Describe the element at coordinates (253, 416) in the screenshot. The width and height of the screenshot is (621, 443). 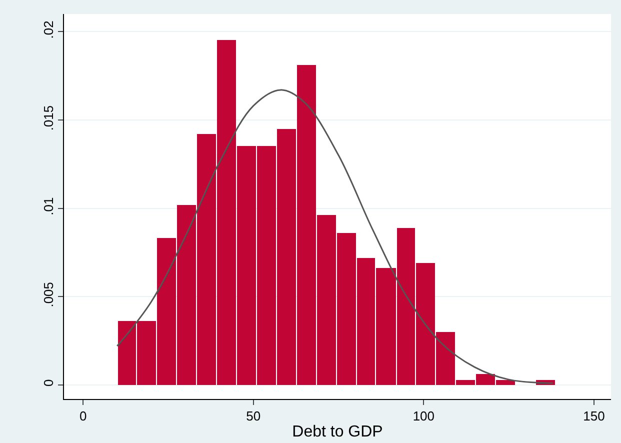
I see `x-tick-label: 50` at that location.